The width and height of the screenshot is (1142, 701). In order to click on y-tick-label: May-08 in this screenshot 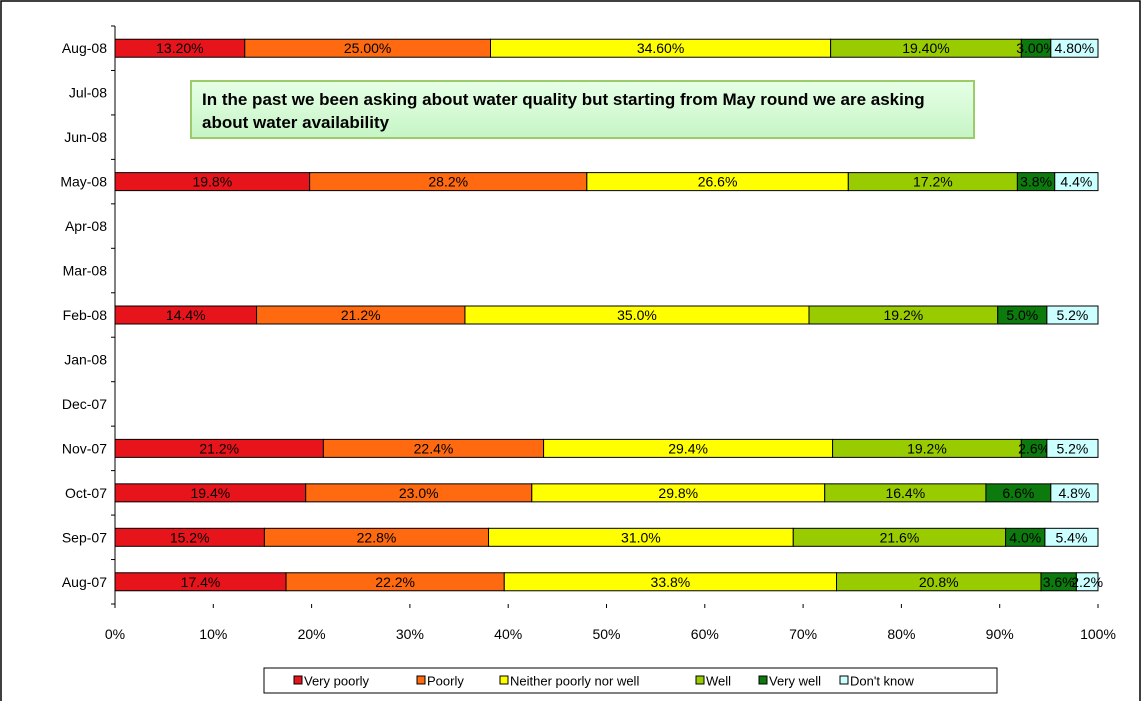, I will do `click(83, 182)`.